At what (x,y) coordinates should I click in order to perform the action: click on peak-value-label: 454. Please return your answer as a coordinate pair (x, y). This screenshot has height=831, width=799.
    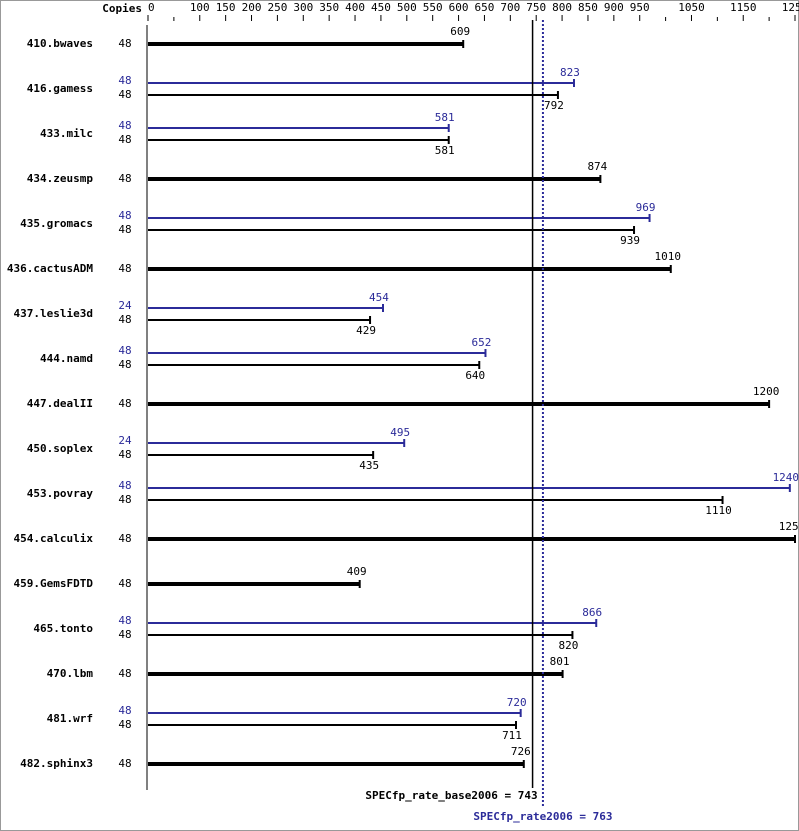
    Looking at the image, I should click on (379, 297).